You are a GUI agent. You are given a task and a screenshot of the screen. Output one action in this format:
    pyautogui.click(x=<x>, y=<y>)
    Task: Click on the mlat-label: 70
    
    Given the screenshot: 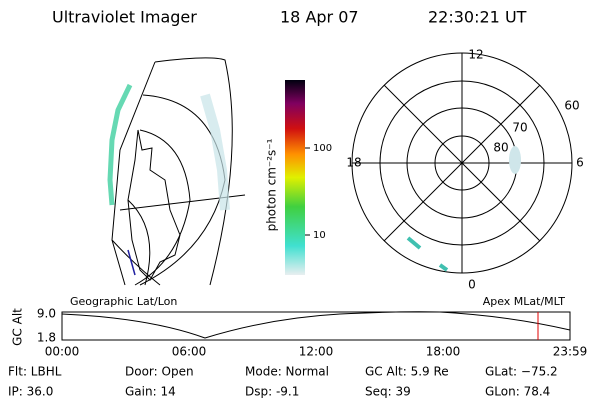 What is the action you would take?
    pyautogui.click(x=519, y=128)
    